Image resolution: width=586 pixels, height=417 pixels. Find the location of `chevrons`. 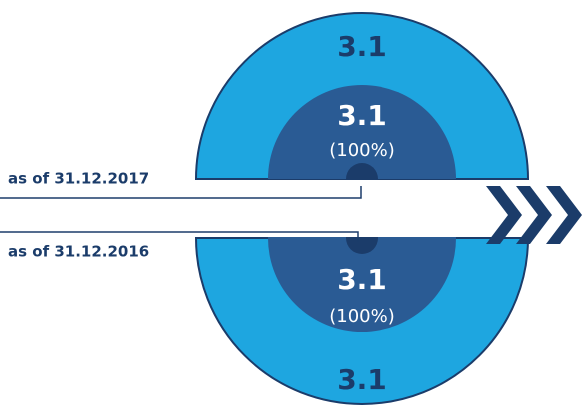

chevrons is located at coordinates (534, 215).